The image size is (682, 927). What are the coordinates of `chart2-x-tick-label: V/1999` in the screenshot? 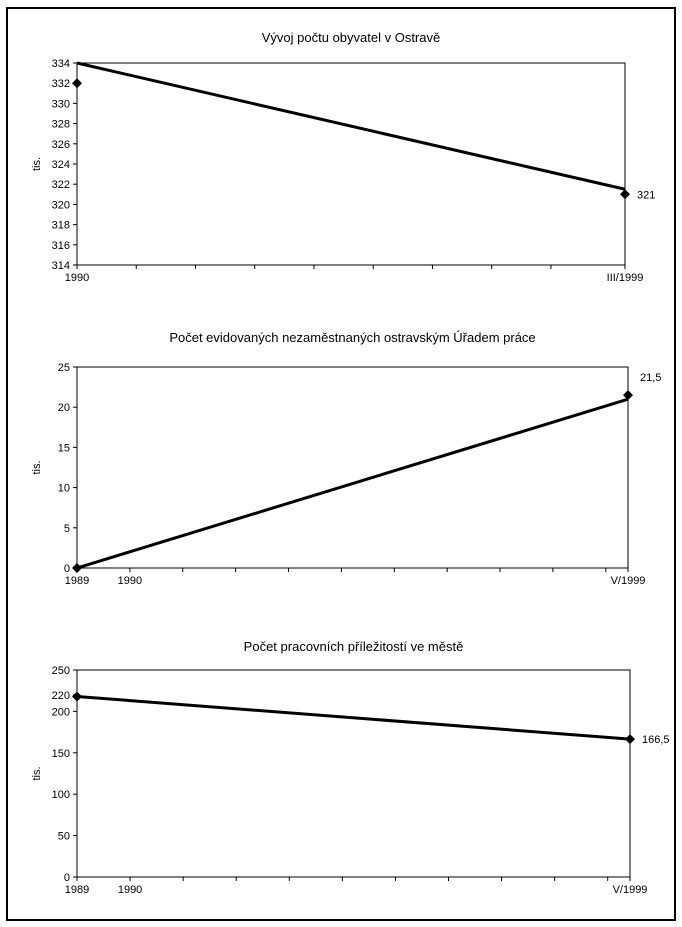 It's located at (628, 581).